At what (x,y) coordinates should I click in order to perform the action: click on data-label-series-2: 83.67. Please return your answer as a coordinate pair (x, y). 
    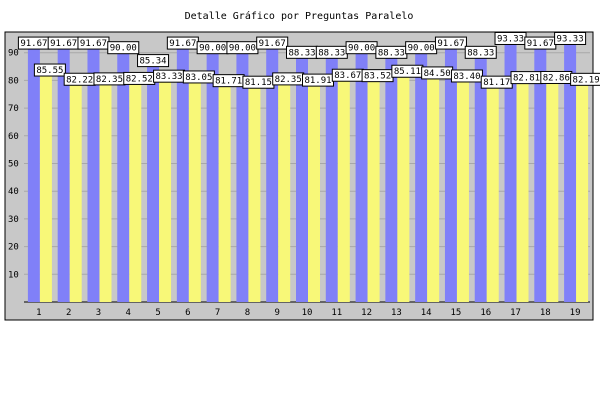
    Looking at the image, I should click on (347, 75).